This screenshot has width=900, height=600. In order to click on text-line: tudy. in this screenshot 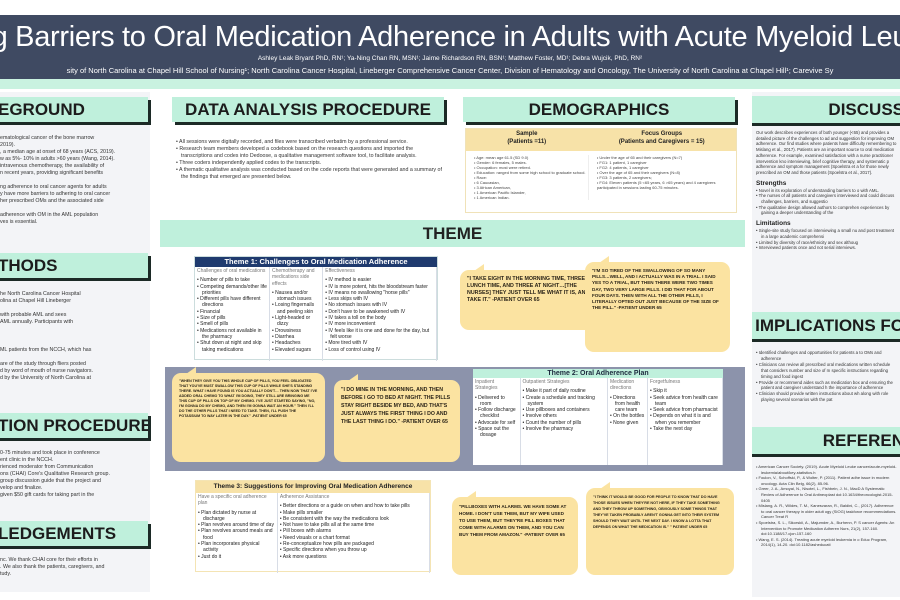, I will do `click(6, 574)`.